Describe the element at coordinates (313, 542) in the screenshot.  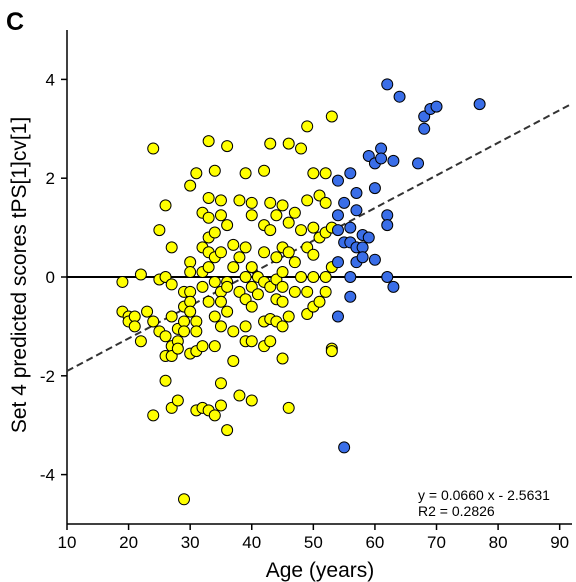
I see `x-tick-label: 50` at that location.